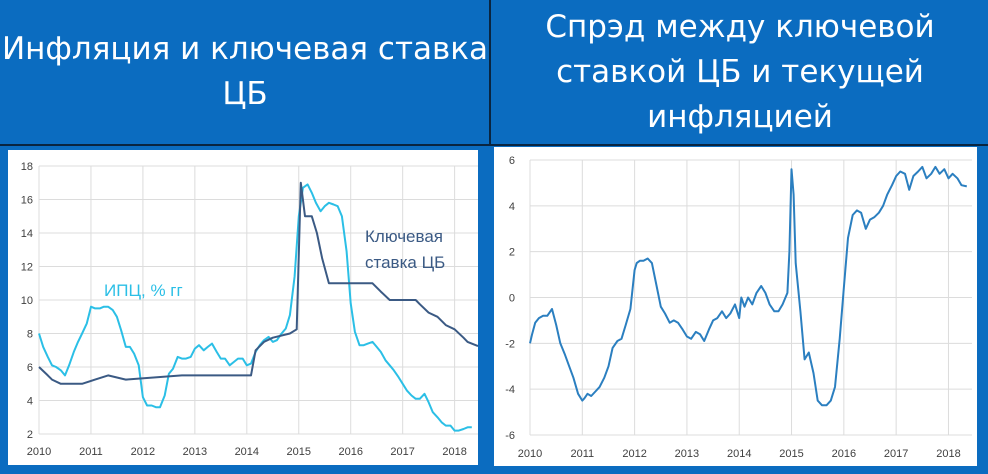  What do you see at coordinates (27, 301) in the screenshot?
I see `y-tick-label: 10` at bounding box center [27, 301].